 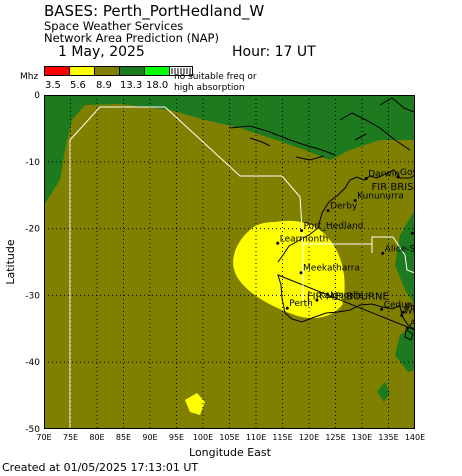 What do you see at coordinates (215, 77) in the screenshot?
I see `legend-note-line-1: no suitable freq or` at bounding box center [215, 77].